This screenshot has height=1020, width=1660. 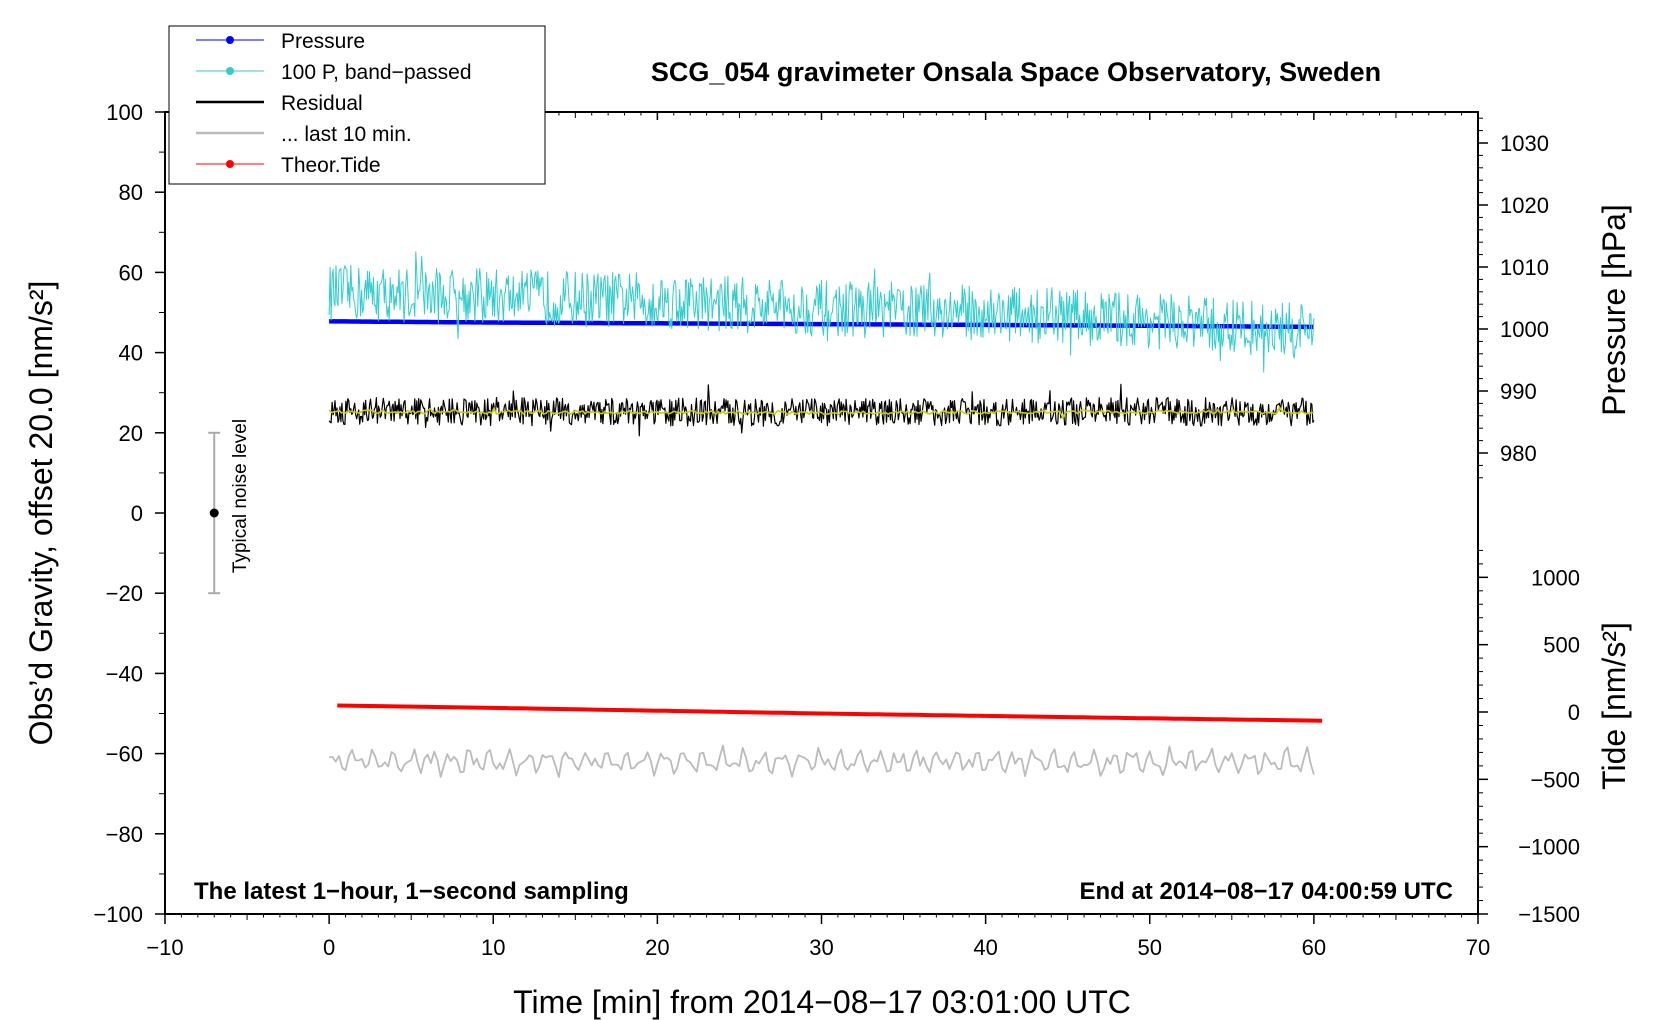 What do you see at coordinates (137, 513) in the screenshot?
I see `y-tick-label-0: 0` at bounding box center [137, 513].